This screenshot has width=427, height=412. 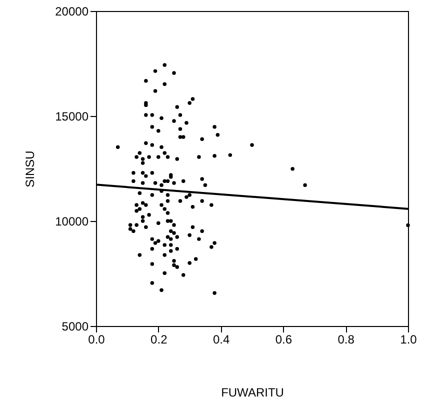 I want to click on x-tick-label: 0.0, so click(x=97, y=339).